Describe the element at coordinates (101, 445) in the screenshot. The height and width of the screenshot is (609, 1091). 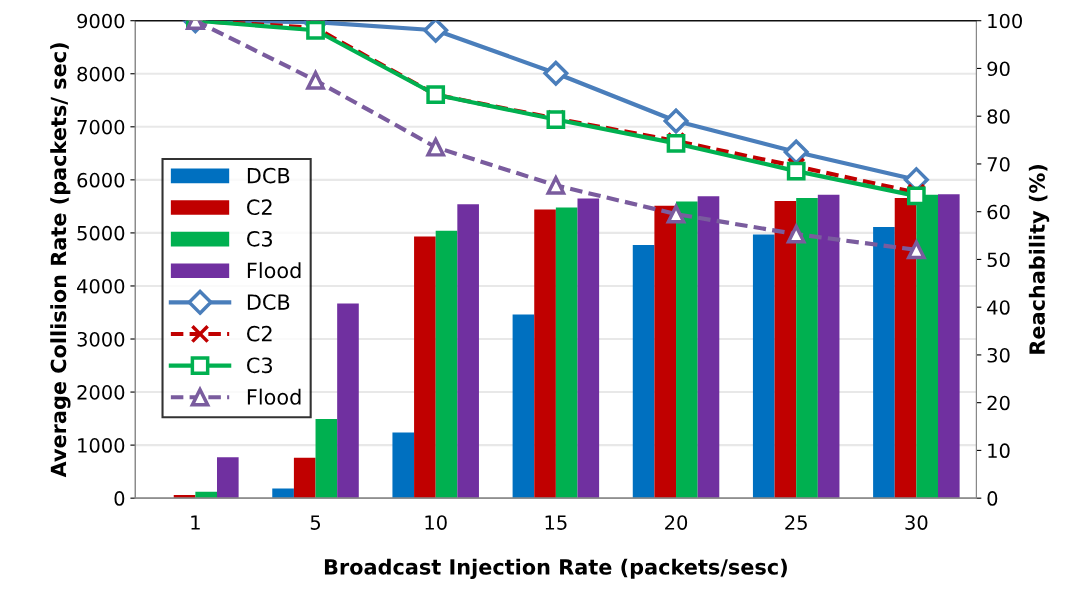
I see `y-tick-label: 1000` at that location.